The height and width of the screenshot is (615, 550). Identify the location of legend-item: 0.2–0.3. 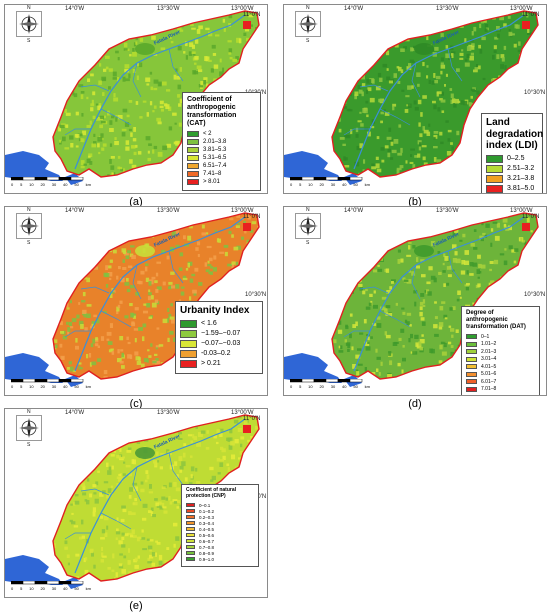
(220, 517).